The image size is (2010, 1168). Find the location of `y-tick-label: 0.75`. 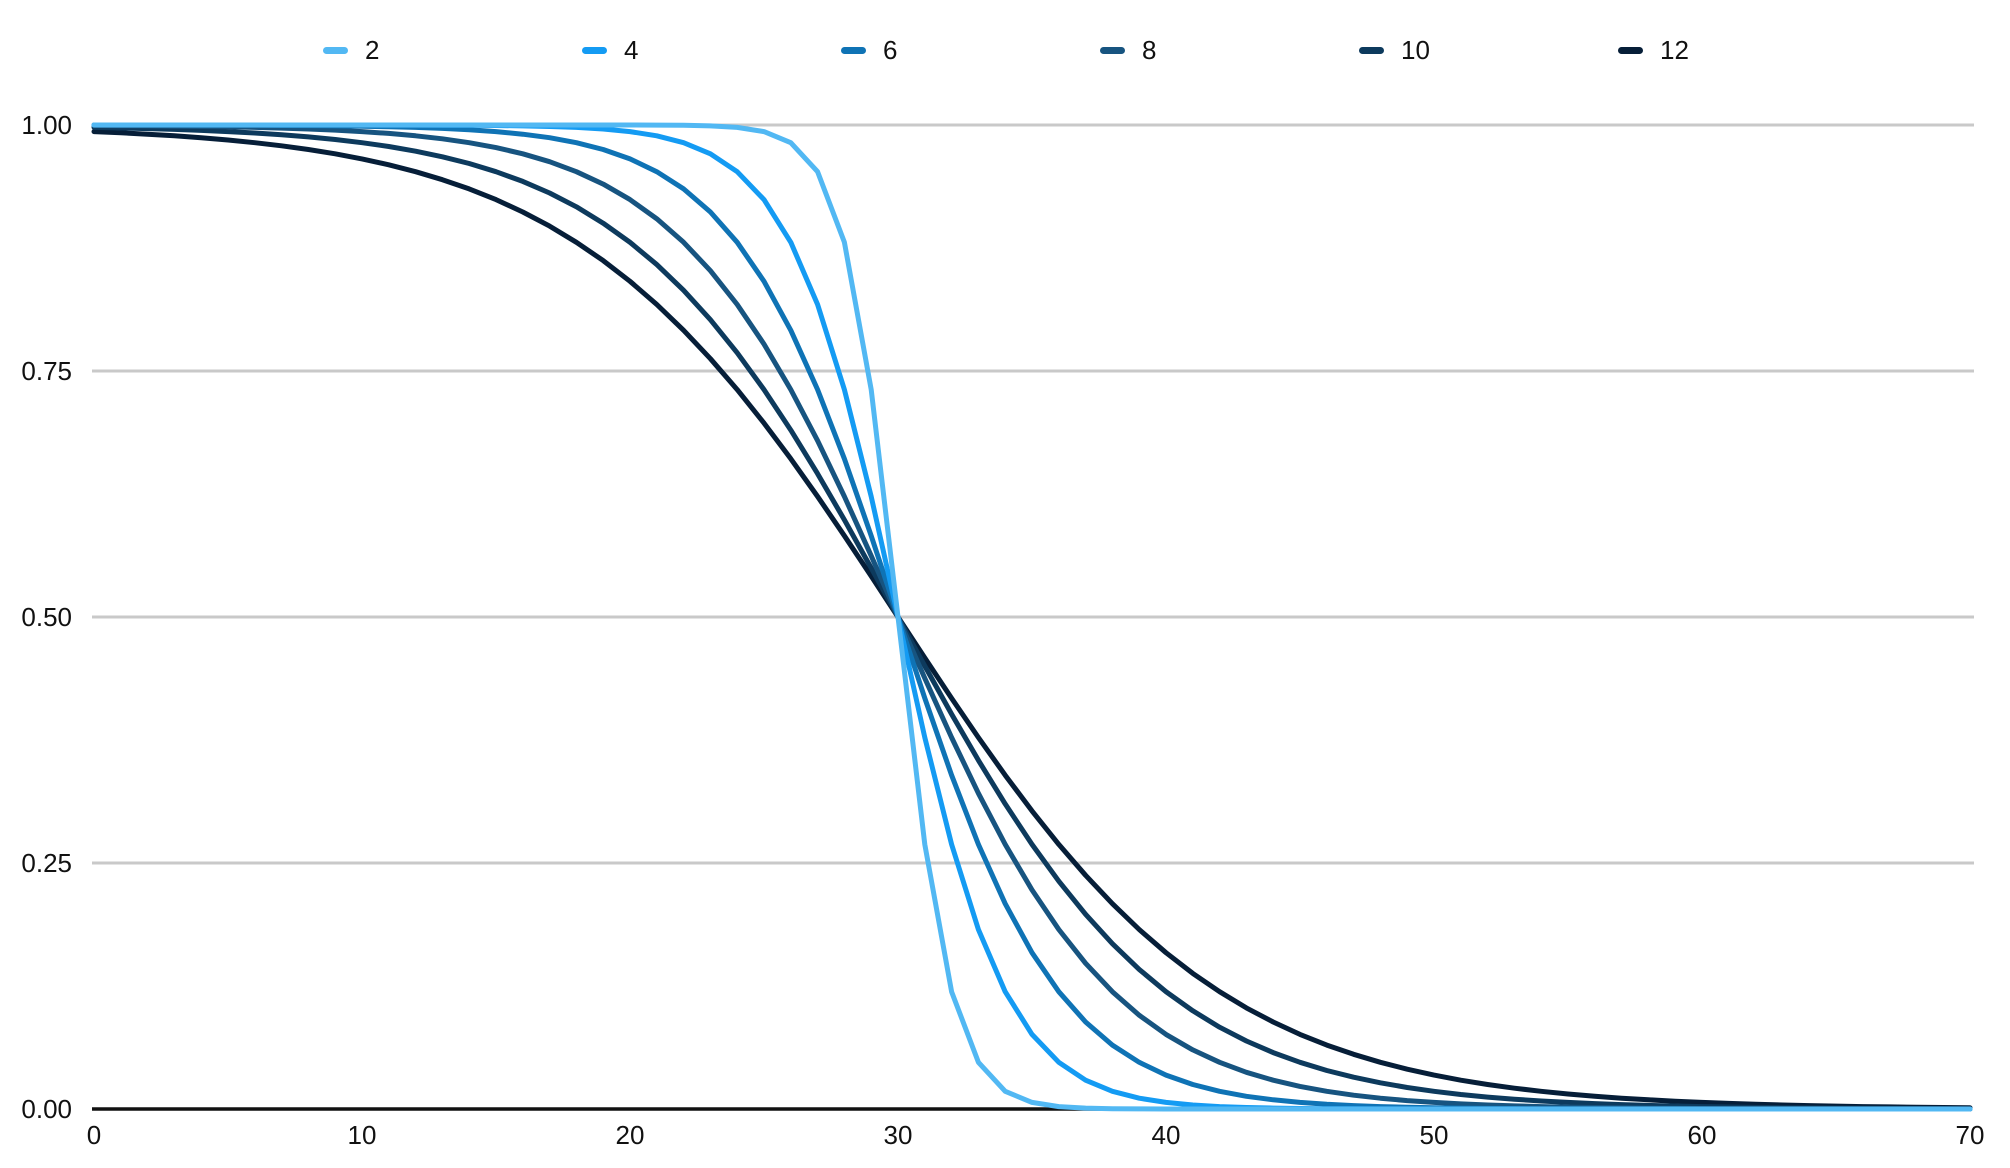

y-tick-label: 0.75 is located at coordinates (46, 371).